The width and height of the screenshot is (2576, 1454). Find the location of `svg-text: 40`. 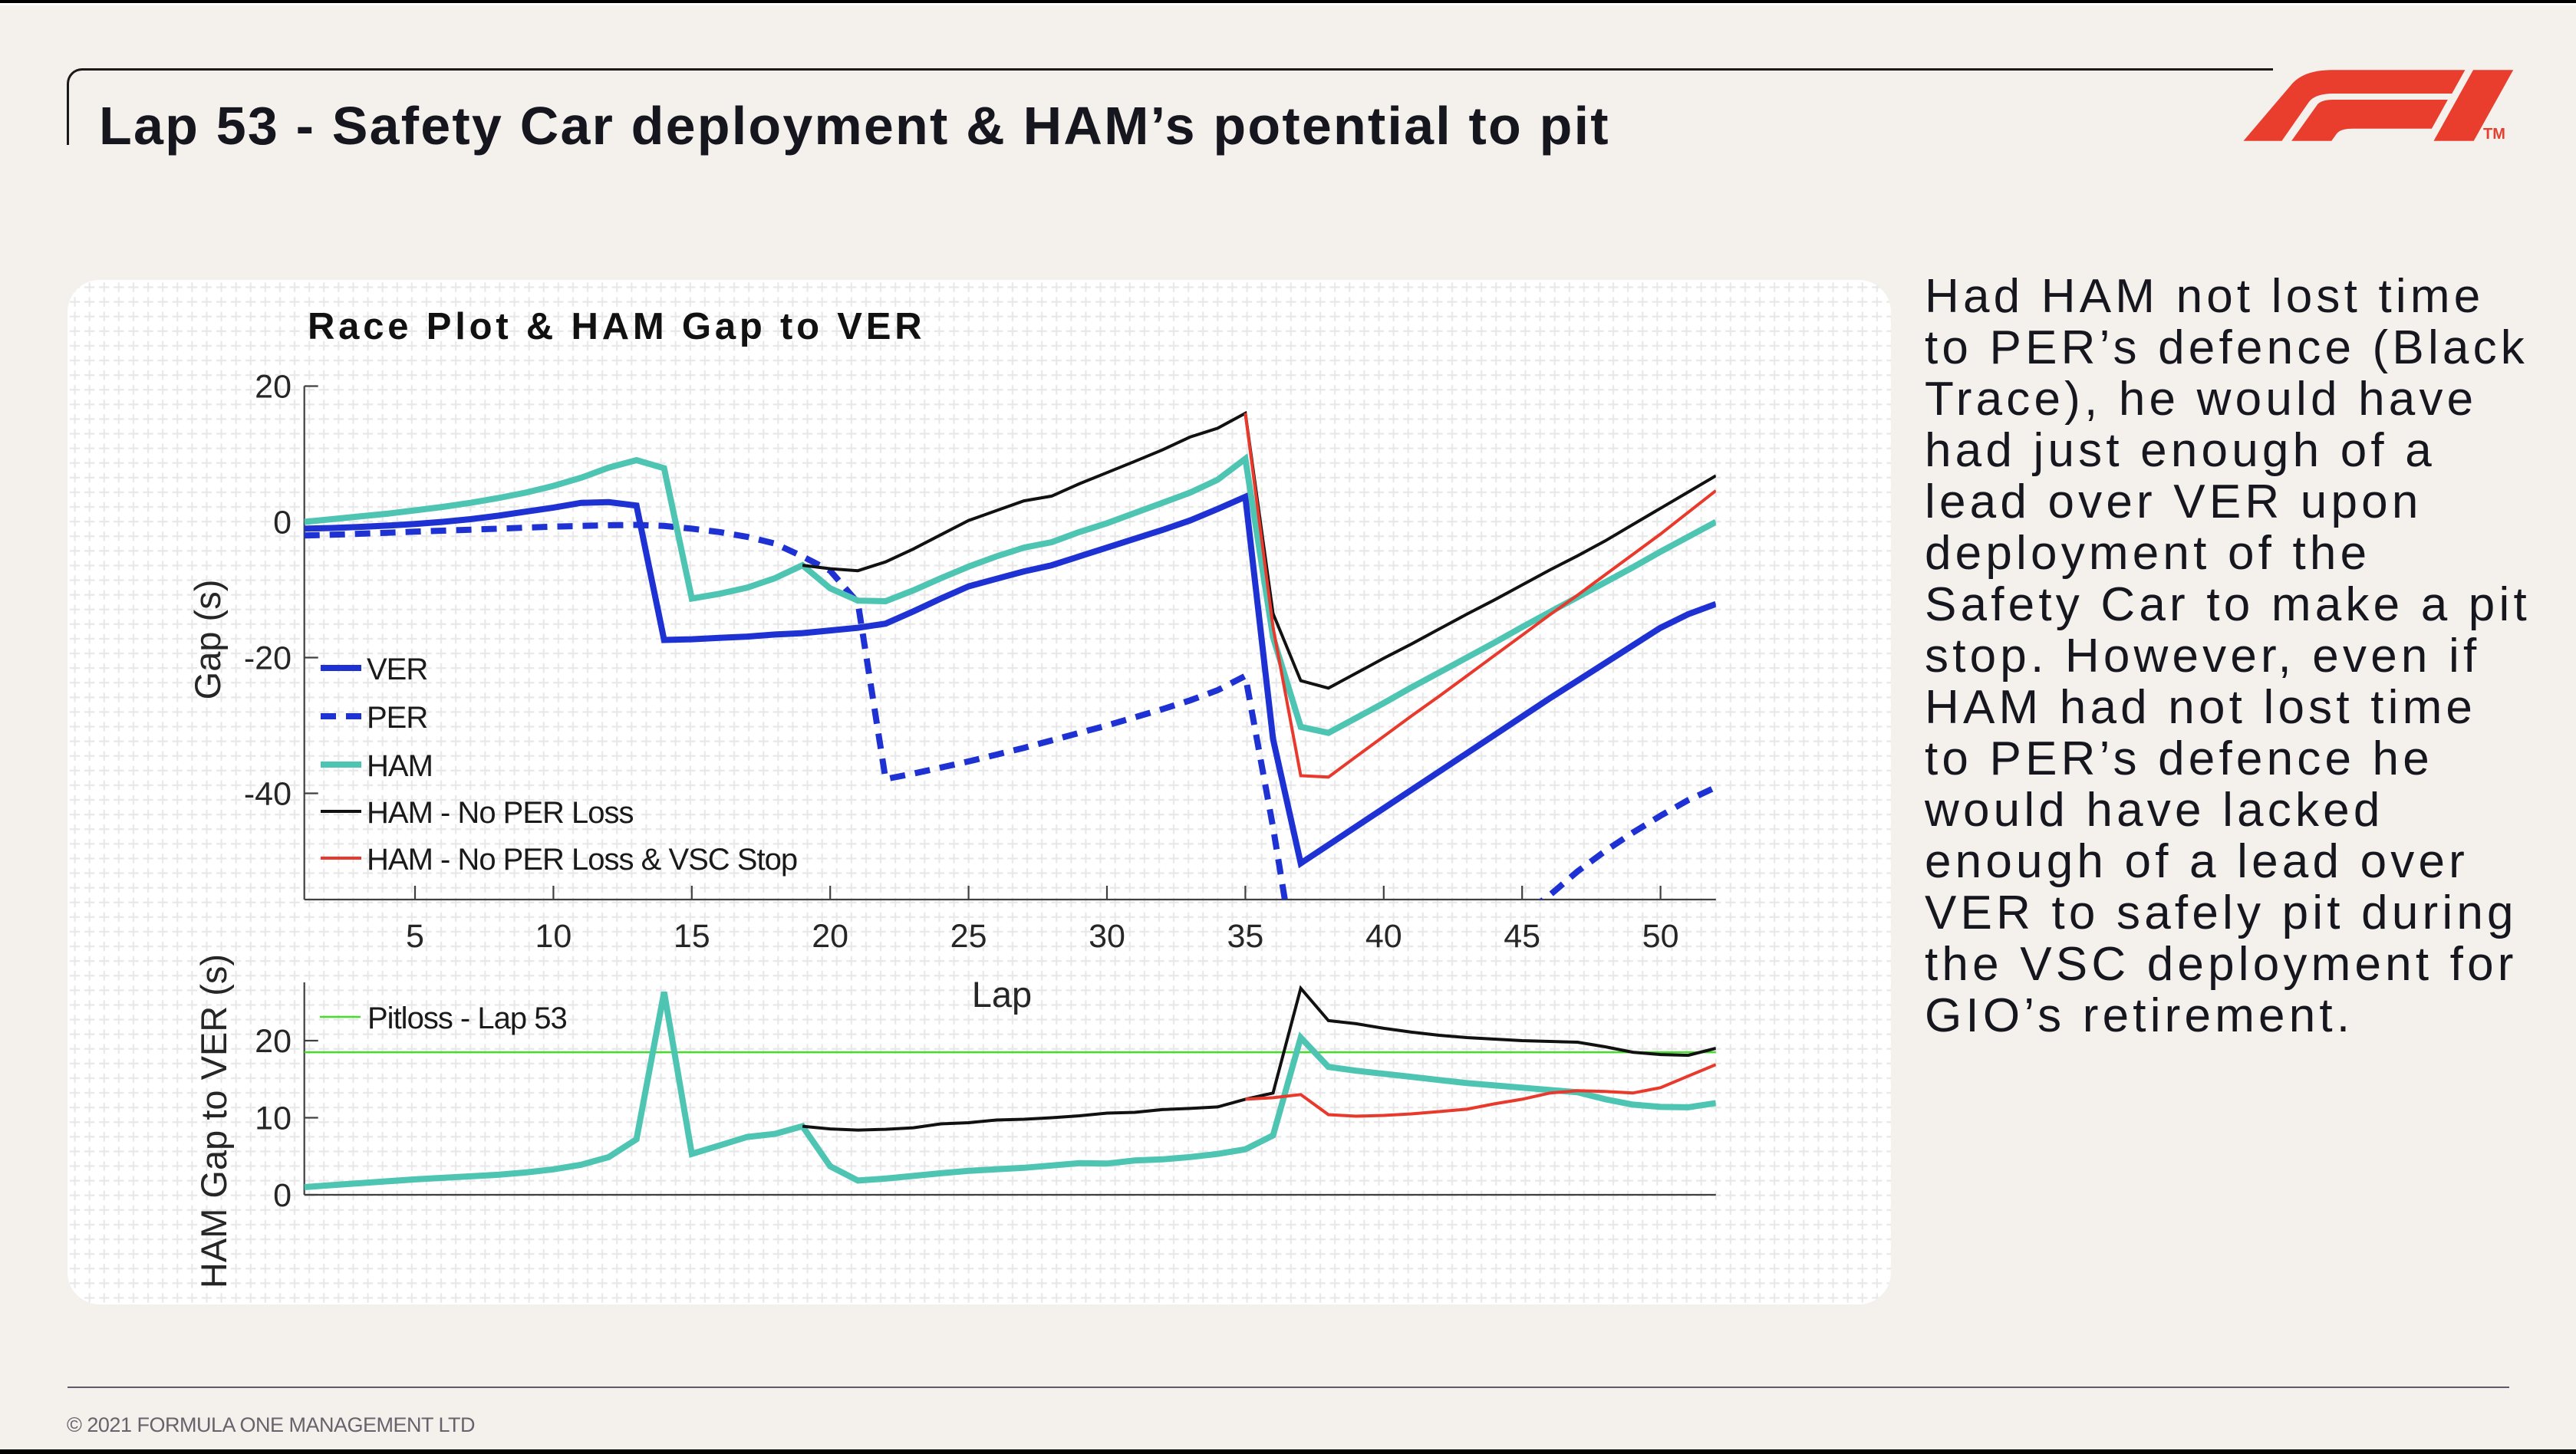

svg-text: 40 is located at coordinates (1383, 936).